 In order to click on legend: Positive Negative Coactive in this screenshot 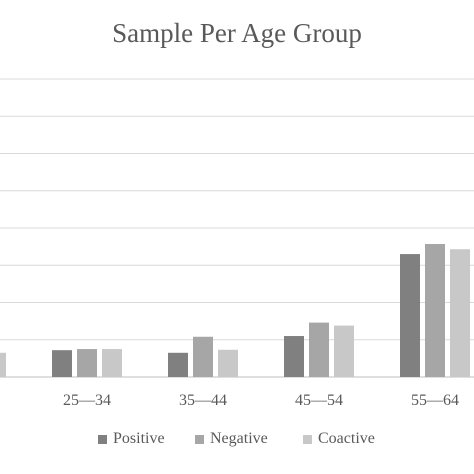, I will do `click(237, 443)`.